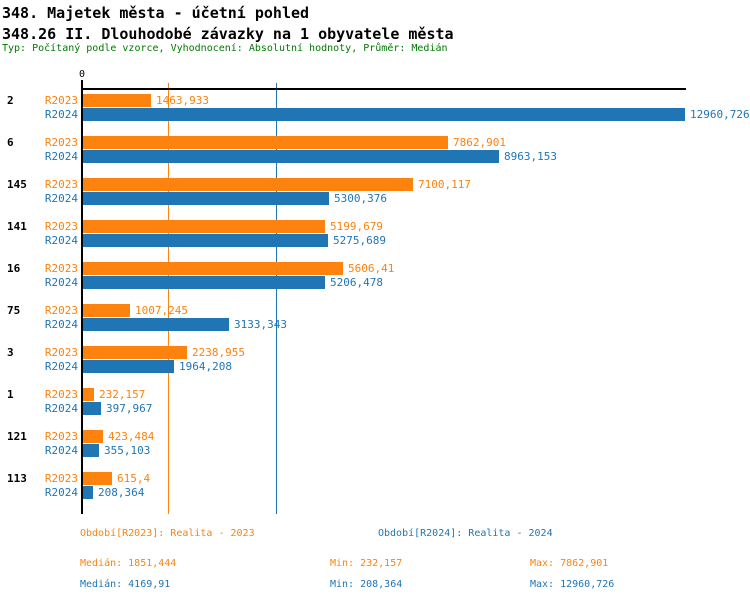  What do you see at coordinates (17, 184) in the screenshot?
I see `category-label: 145` at bounding box center [17, 184].